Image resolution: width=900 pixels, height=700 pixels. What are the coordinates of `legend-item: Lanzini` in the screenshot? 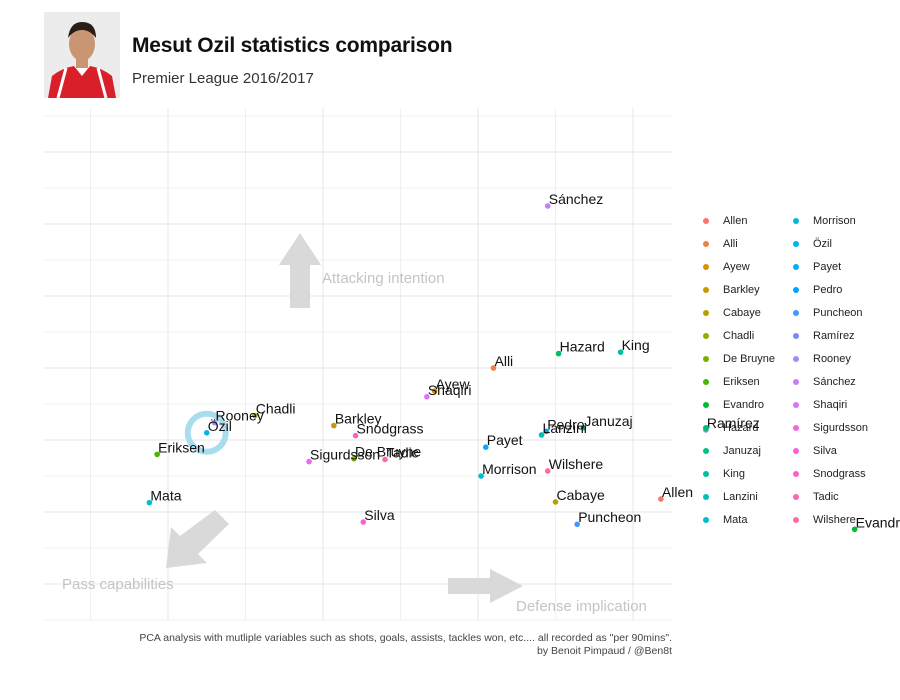 It's located at (729, 497).